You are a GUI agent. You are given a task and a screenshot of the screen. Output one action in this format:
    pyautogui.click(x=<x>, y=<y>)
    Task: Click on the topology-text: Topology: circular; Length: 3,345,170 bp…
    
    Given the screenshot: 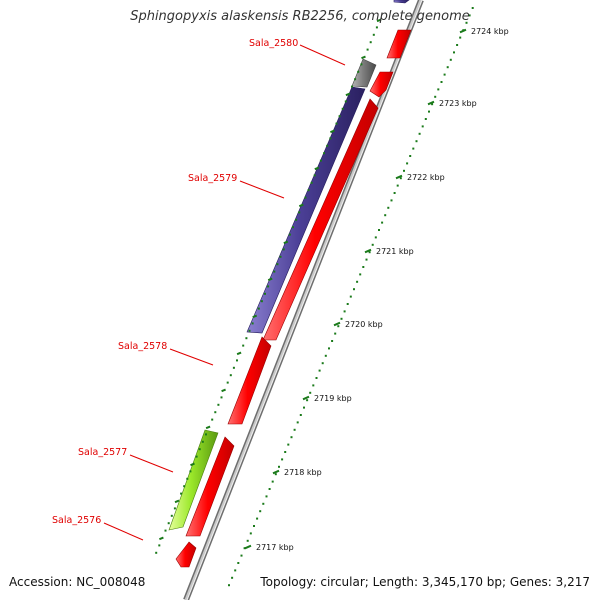 What is the action you would take?
    pyautogui.click(x=425, y=582)
    